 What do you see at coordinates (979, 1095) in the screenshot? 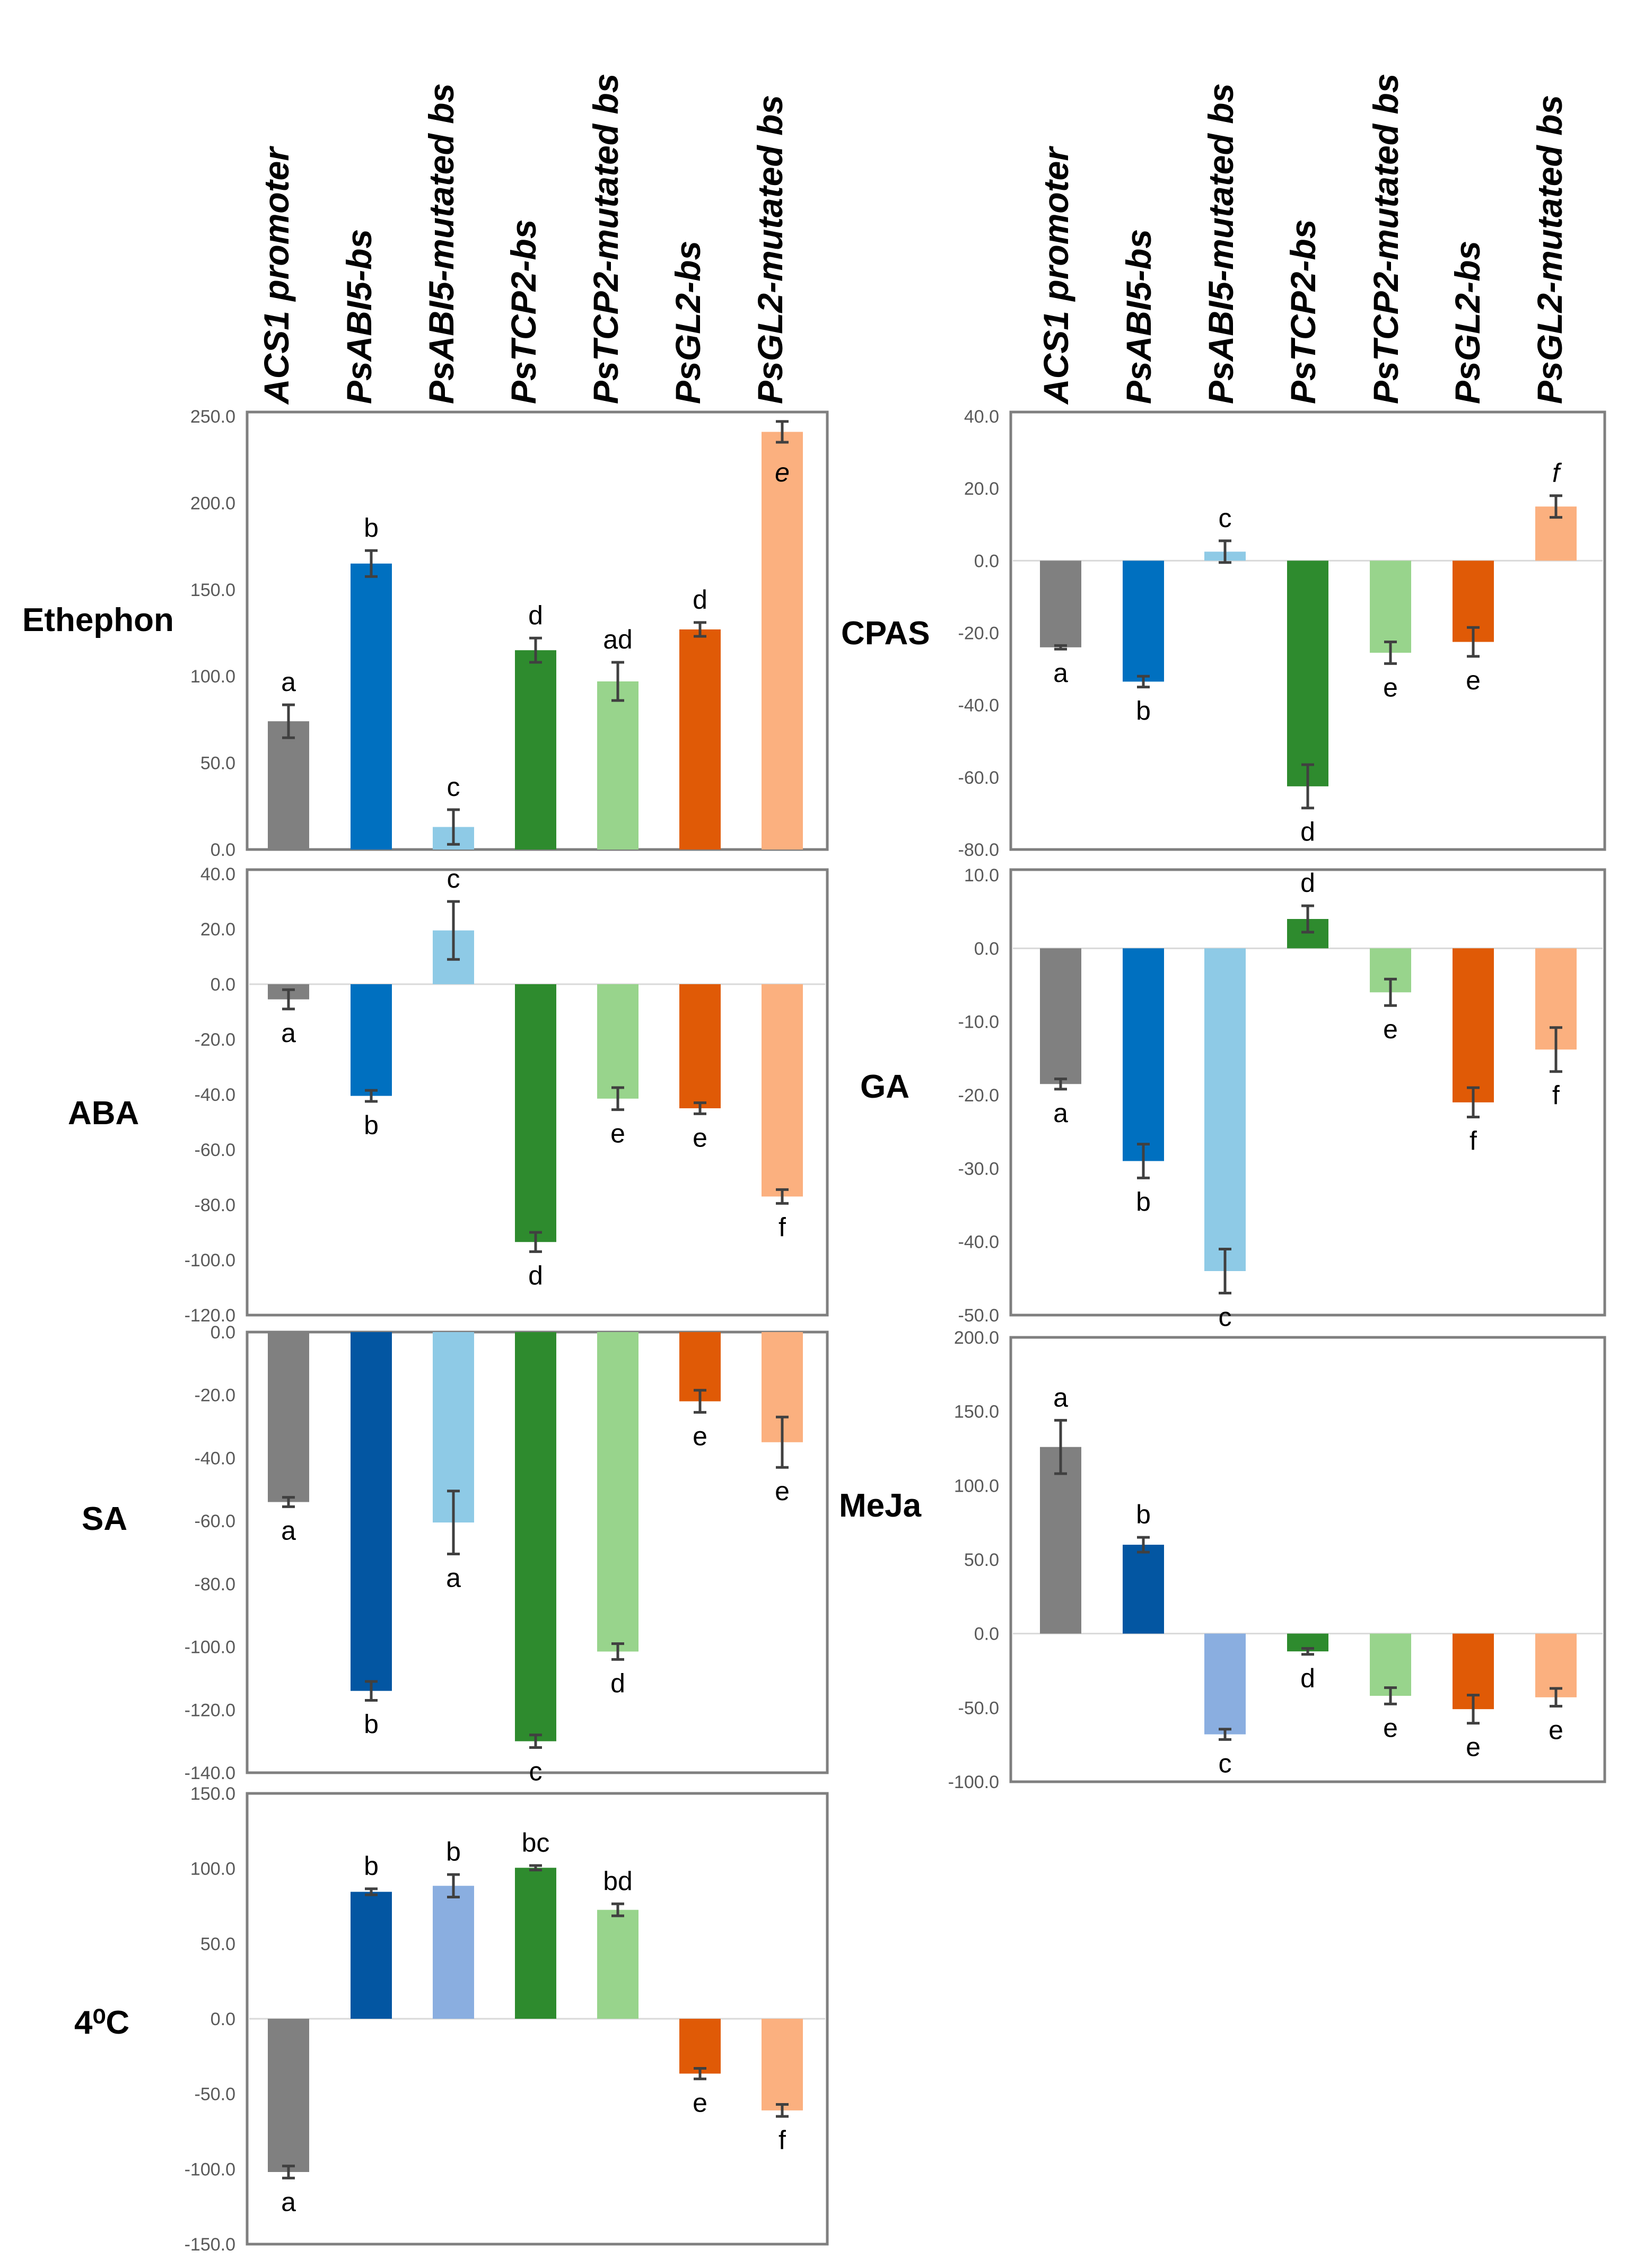
I see `y-tick-label-ga: -20.0` at bounding box center [979, 1095].